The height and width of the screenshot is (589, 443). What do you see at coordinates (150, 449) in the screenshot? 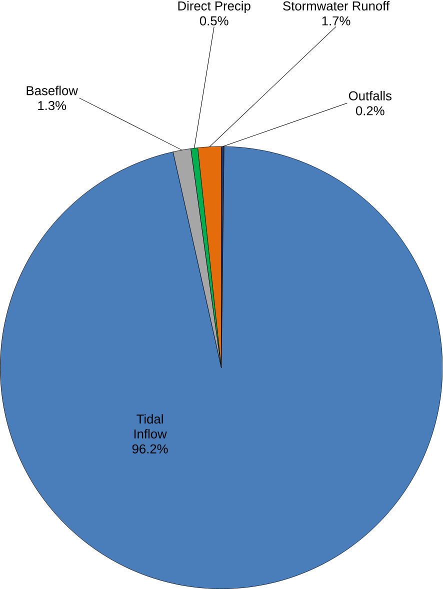
I see `data-label: 96.2%` at bounding box center [150, 449].